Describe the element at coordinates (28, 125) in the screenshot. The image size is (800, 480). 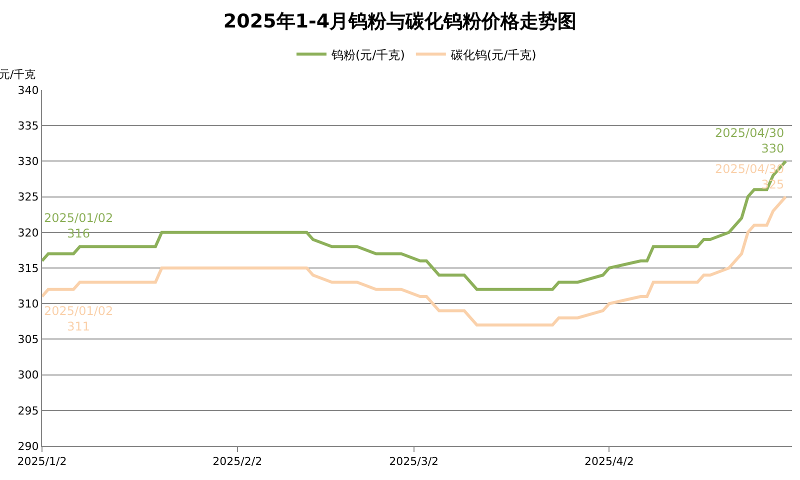
I see `y-tick-label: 335` at that location.